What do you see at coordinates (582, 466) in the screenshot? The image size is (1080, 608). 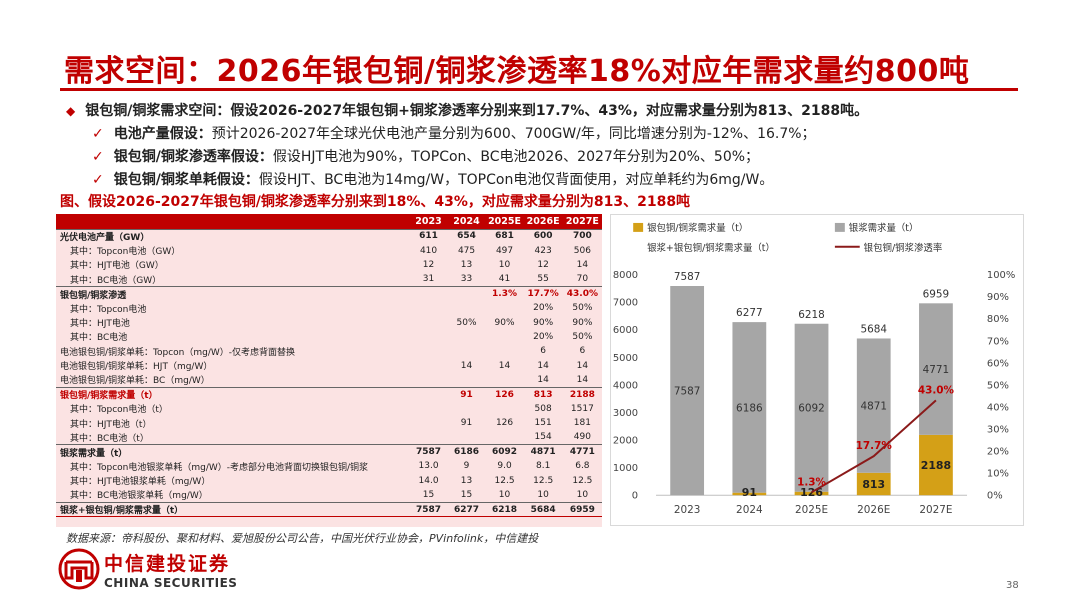 I see `table-cell: 6.8` at bounding box center [582, 466].